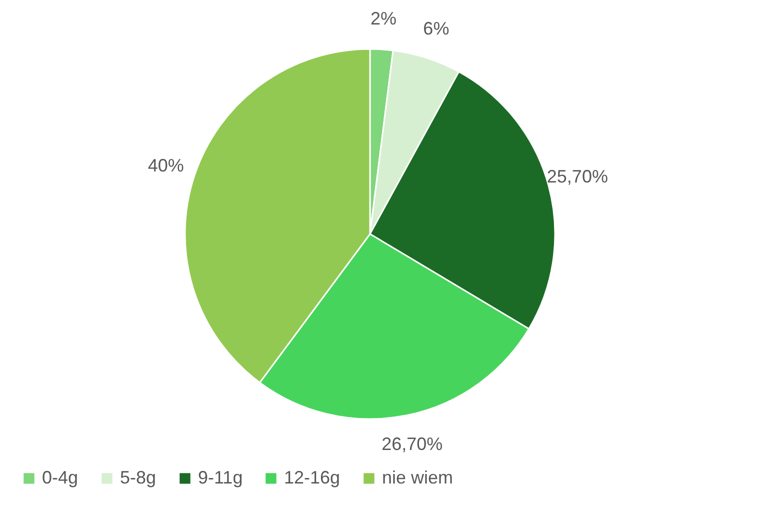 Image resolution: width=759 pixels, height=527 pixels. Describe the element at coordinates (418, 477) in the screenshot. I see `legend-label: nie wiem` at that location.